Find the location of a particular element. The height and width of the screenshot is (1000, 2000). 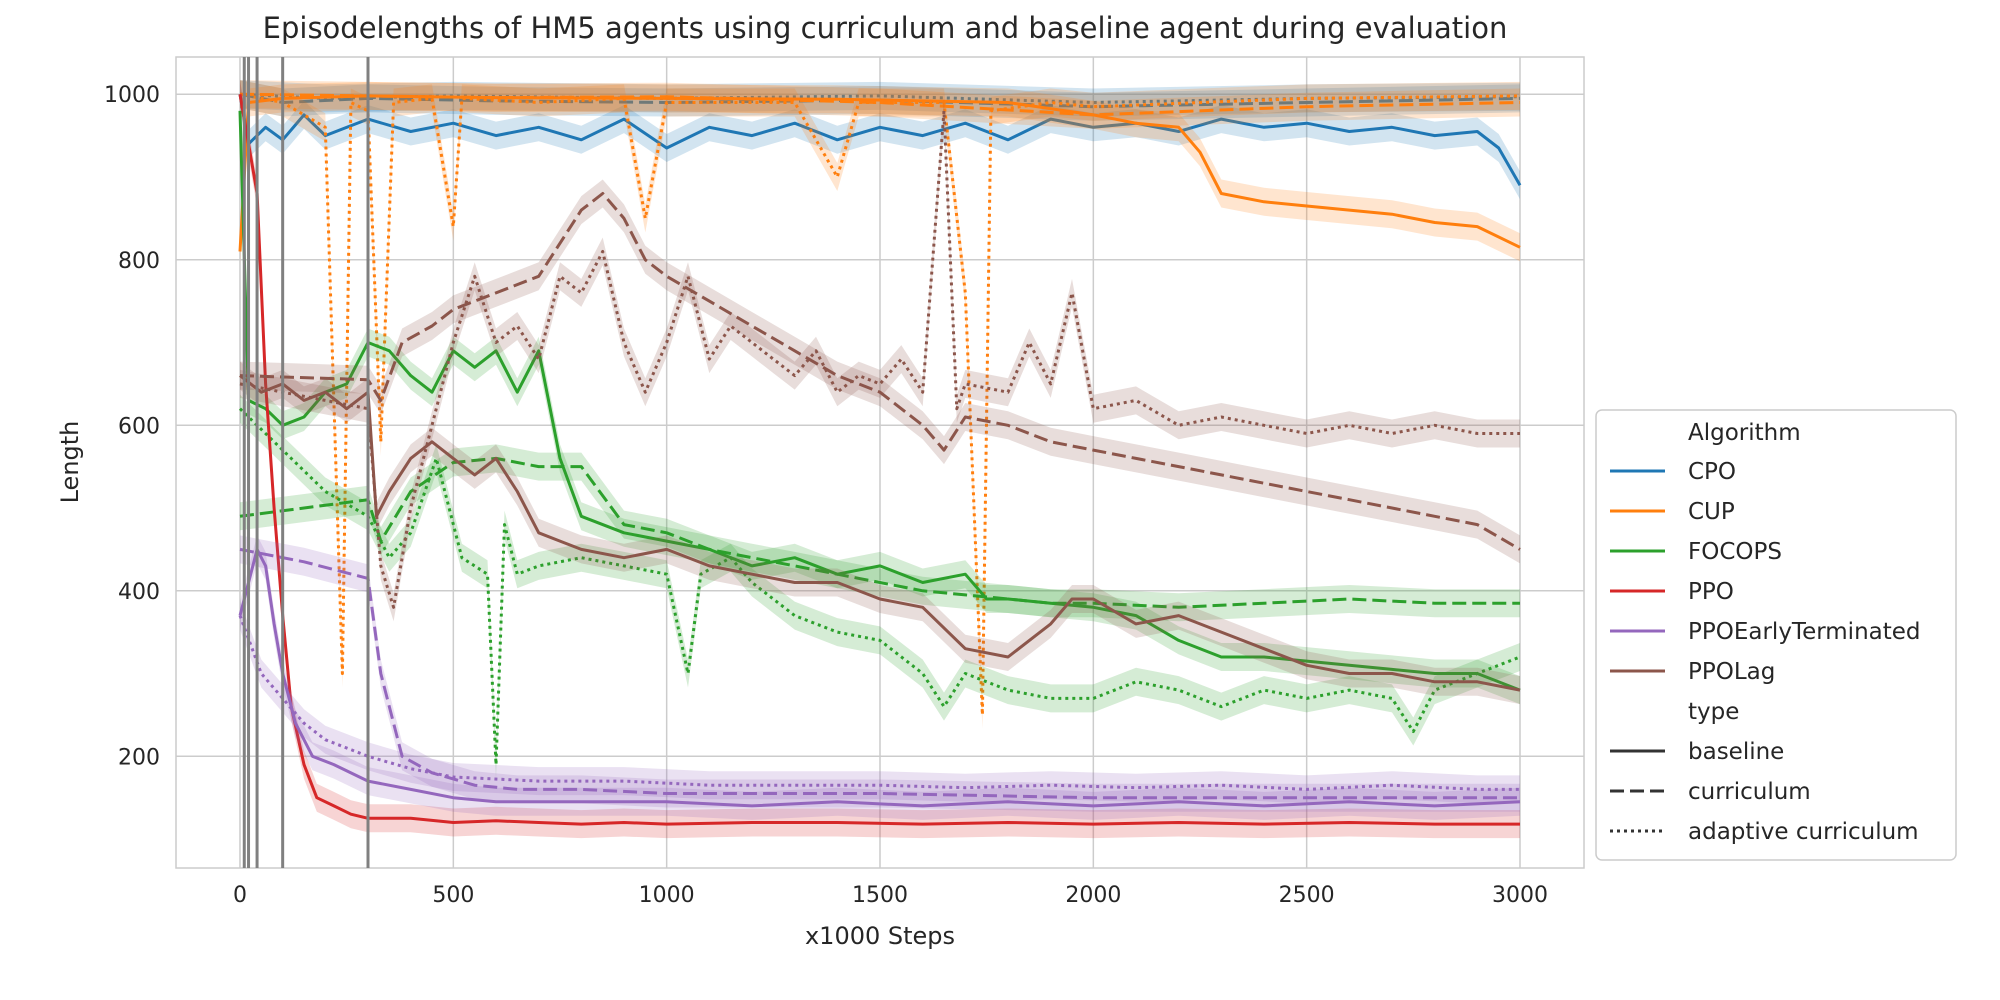

confidence-band-cup-curriculum is located at coordinates (880, 104).